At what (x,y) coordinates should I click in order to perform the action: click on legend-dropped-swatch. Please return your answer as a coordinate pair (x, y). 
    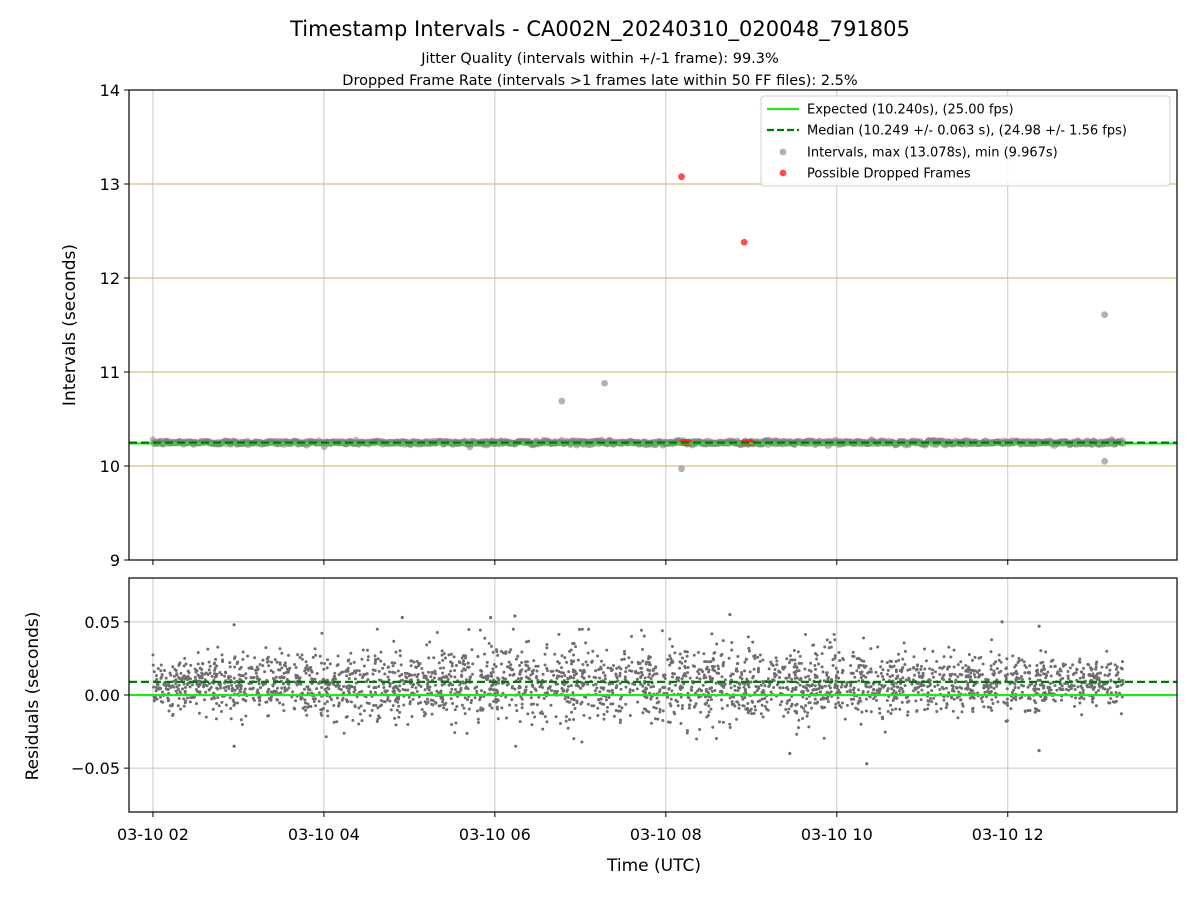
    Looking at the image, I should click on (783, 173).